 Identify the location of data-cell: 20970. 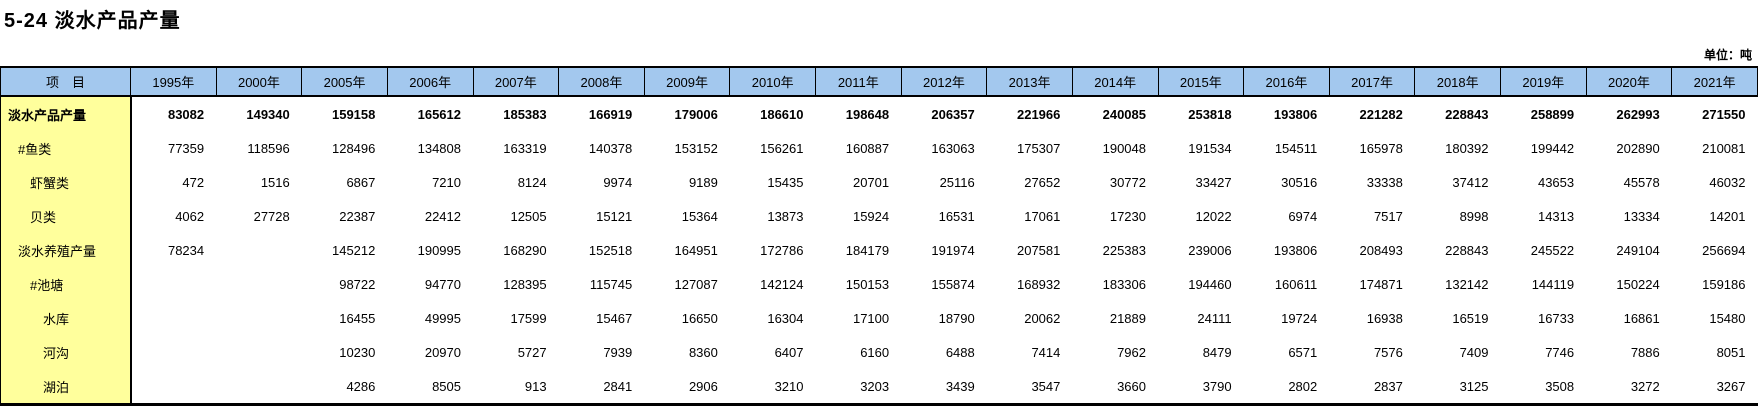
(442, 352).